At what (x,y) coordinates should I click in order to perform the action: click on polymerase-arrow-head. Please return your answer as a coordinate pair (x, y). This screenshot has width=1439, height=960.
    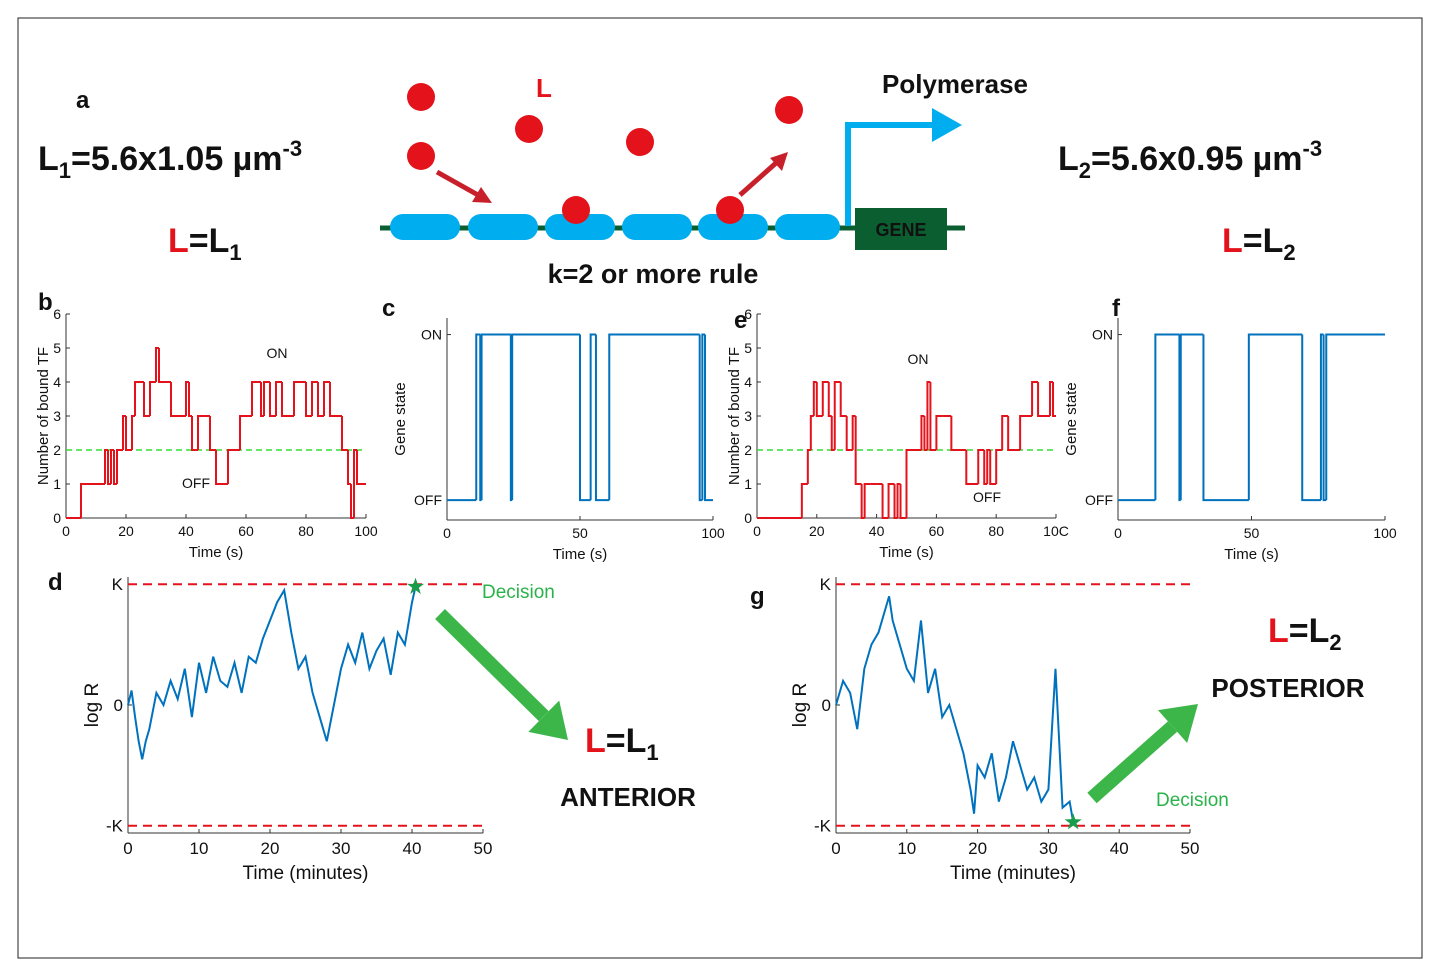
    Looking at the image, I should click on (947, 125).